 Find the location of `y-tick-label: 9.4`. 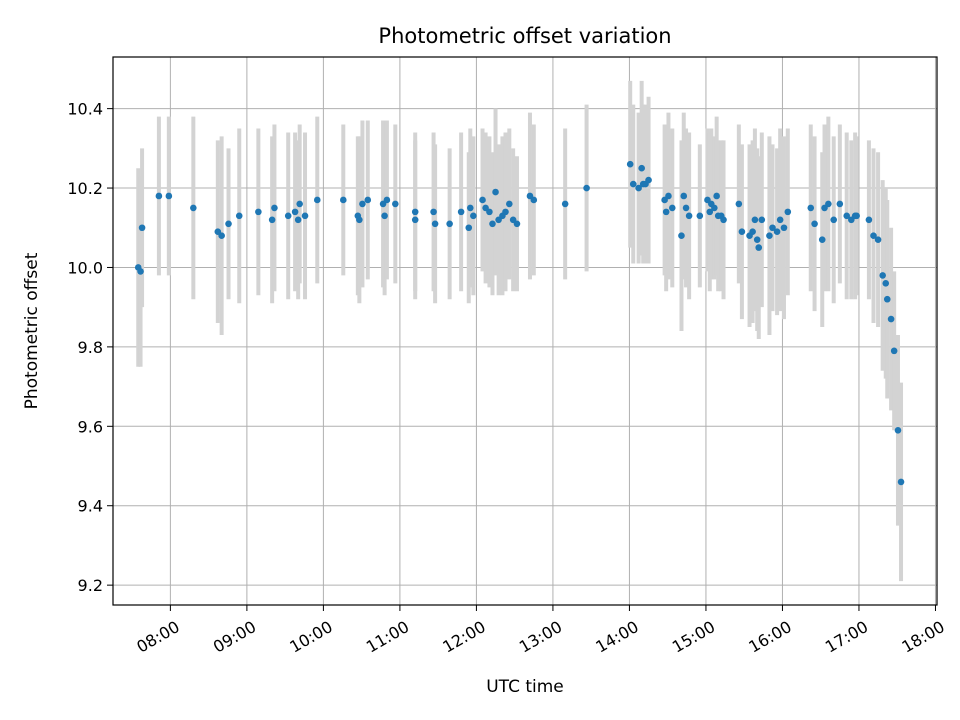

y-tick-label: 9.4 is located at coordinates (90, 506).